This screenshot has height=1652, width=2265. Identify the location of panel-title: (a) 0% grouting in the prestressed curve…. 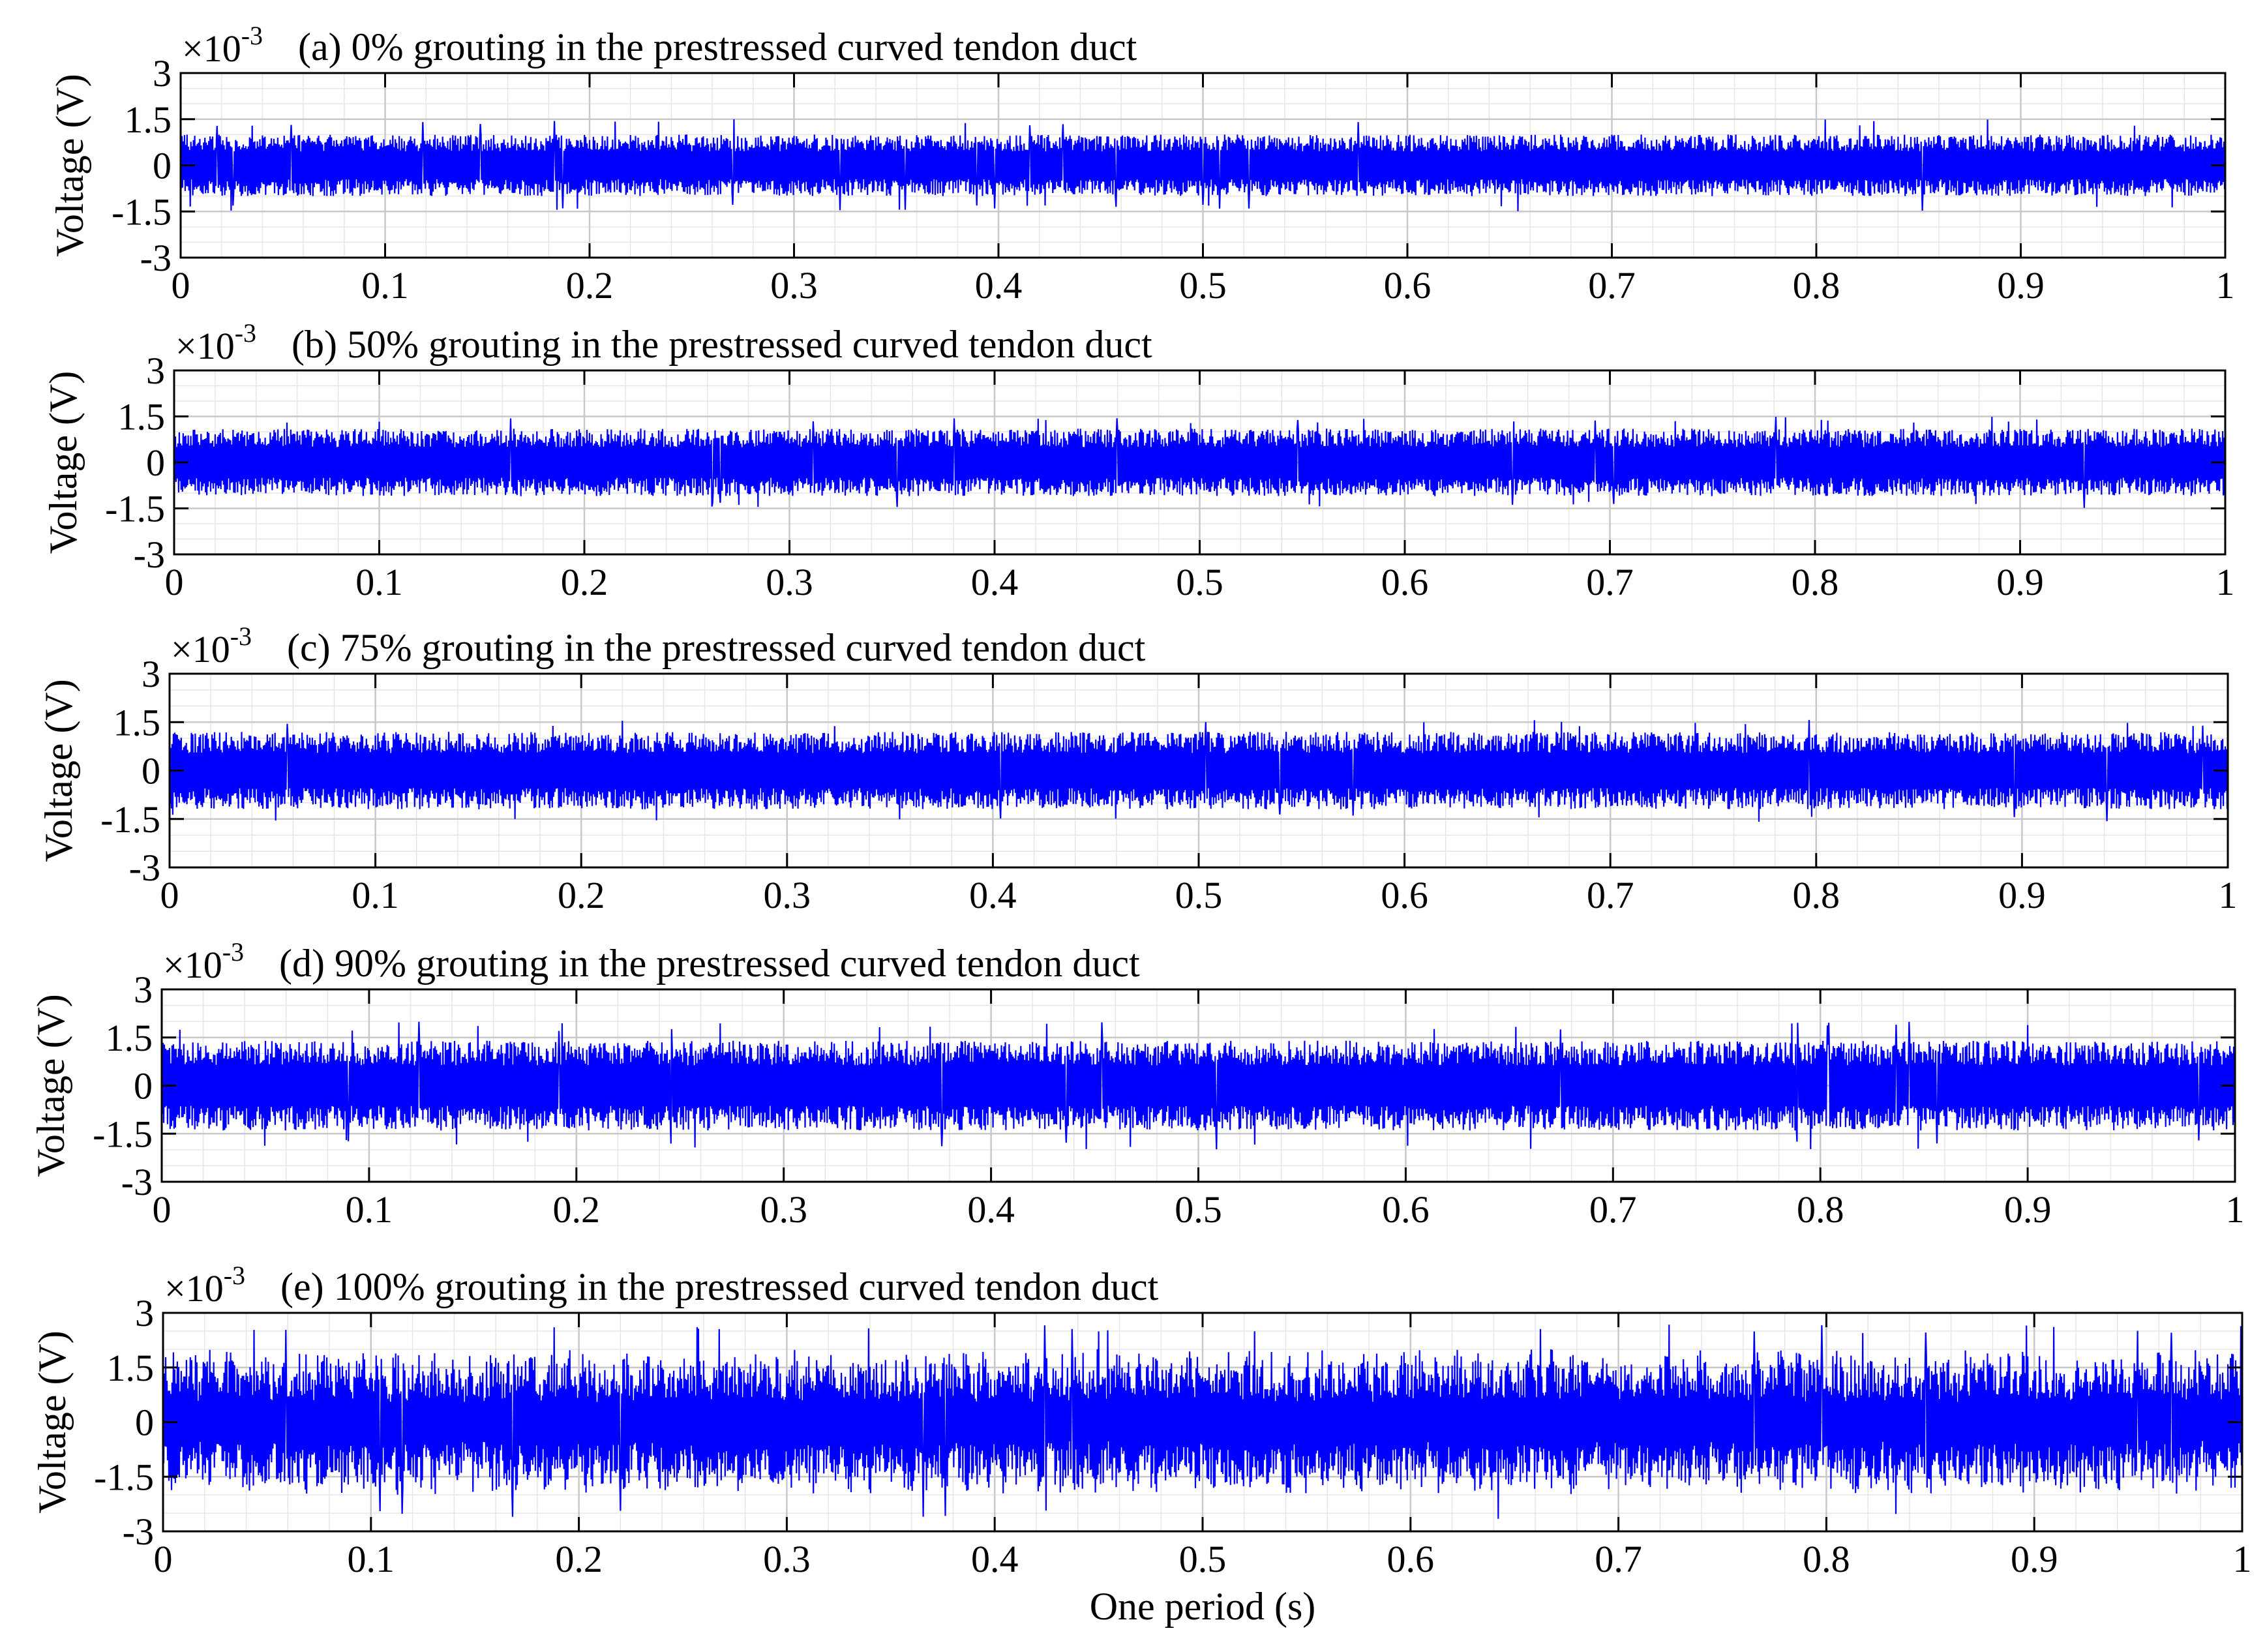
(718, 46).